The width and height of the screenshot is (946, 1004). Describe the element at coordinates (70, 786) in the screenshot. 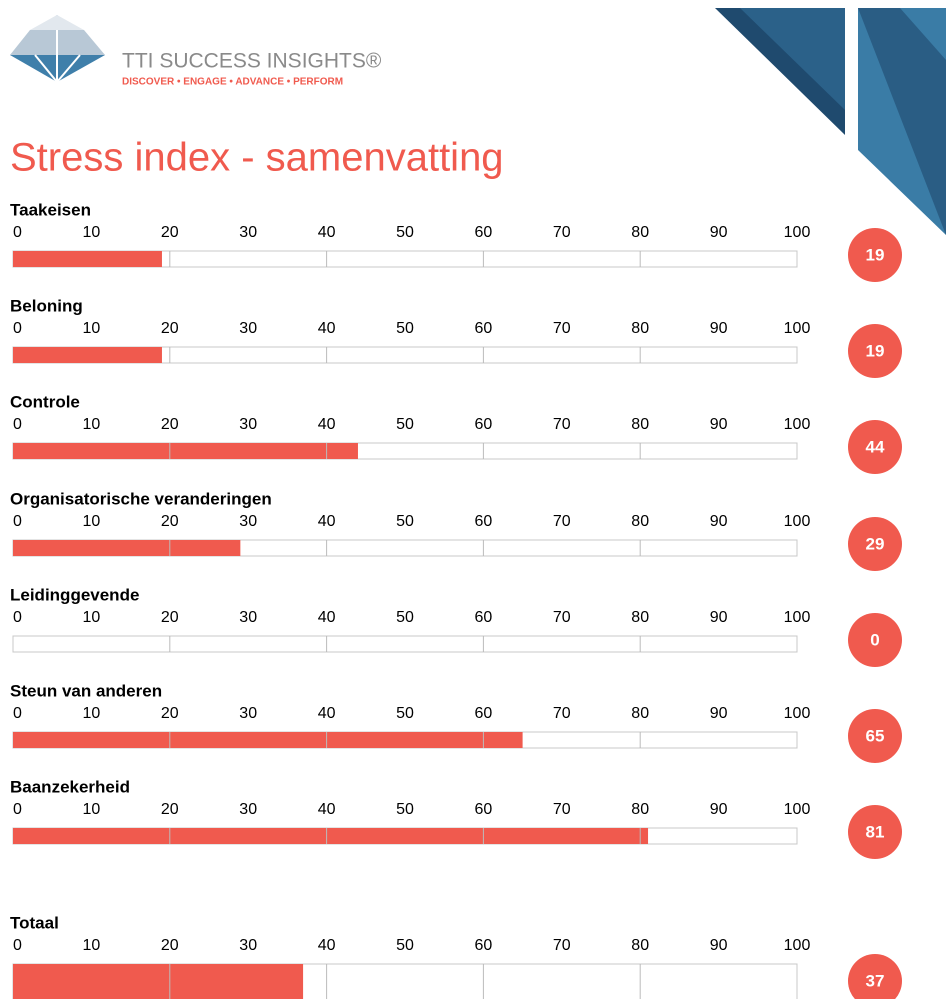

I see `gauge-title: Baanzekerheid` at that location.